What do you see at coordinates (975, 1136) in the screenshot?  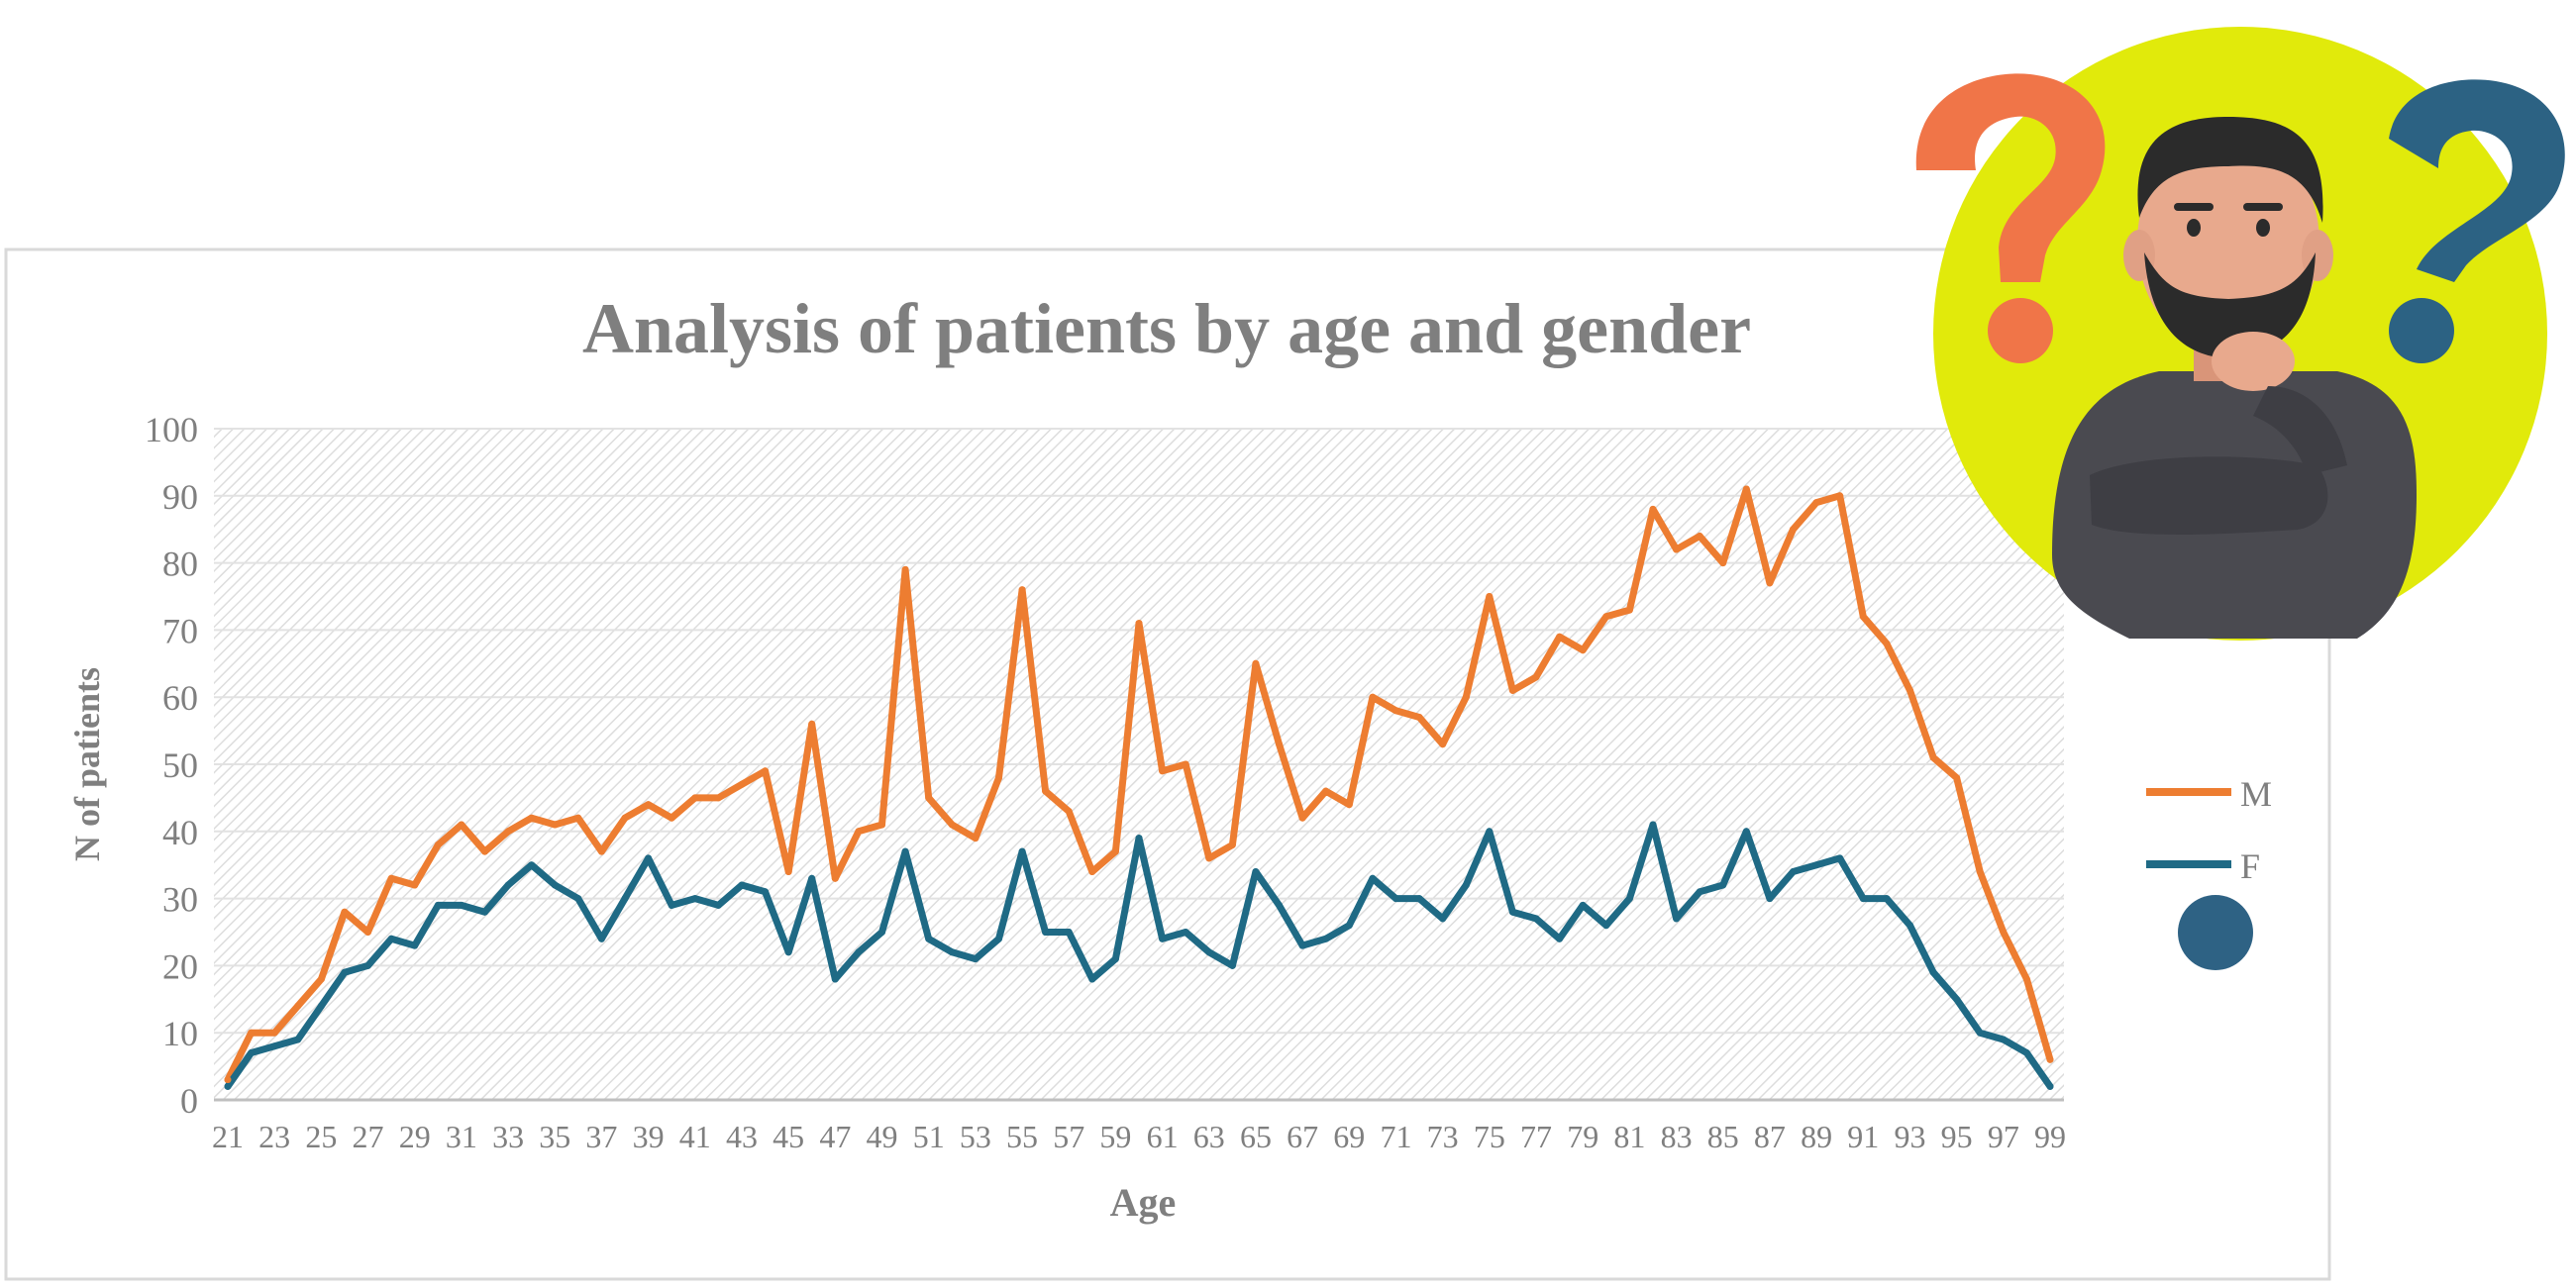 I see `x-tick-label: 53` at bounding box center [975, 1136].